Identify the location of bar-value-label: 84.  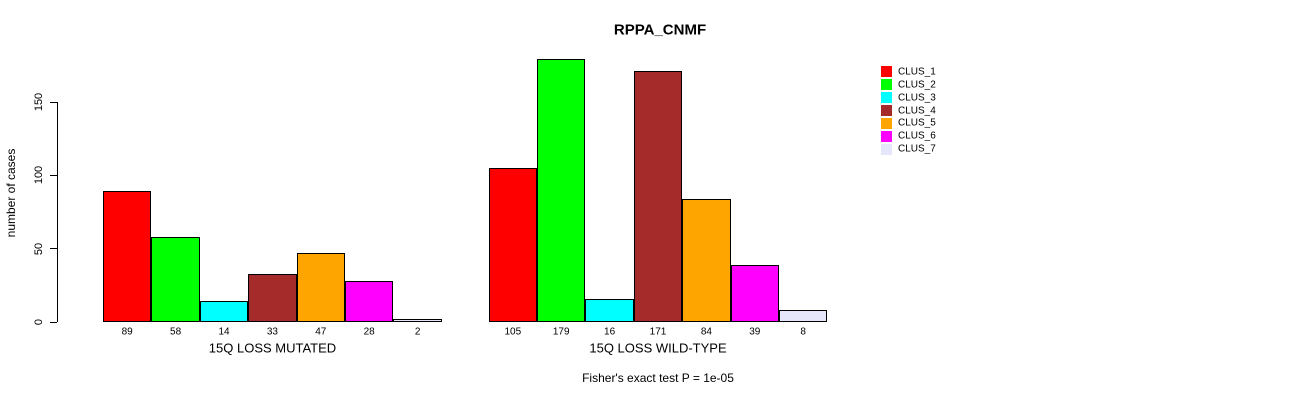
(706, 332).